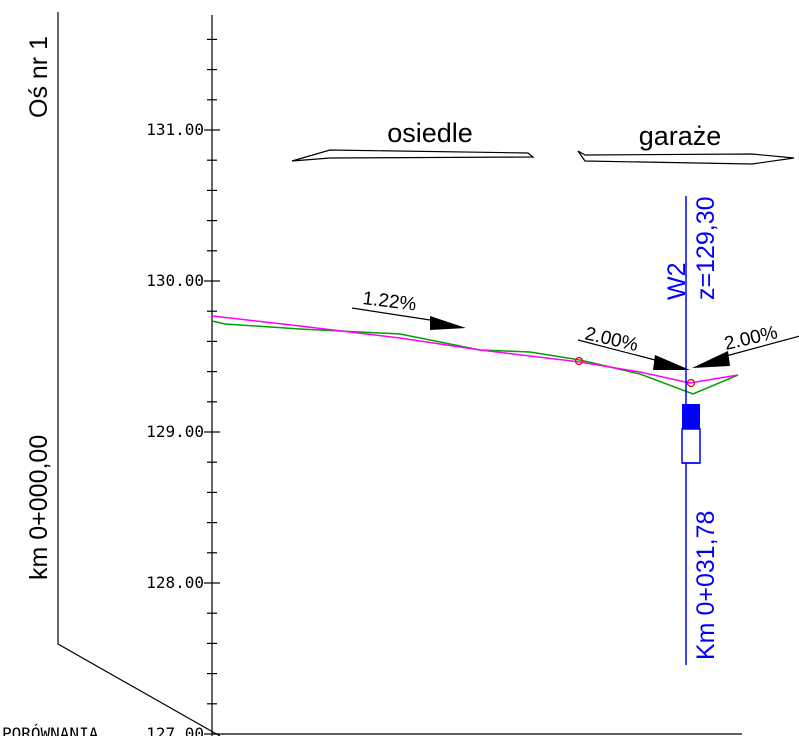 This screenshot has width=799, height=736. I want to click on slope-left-label: 2.00%, so click(611, 339).